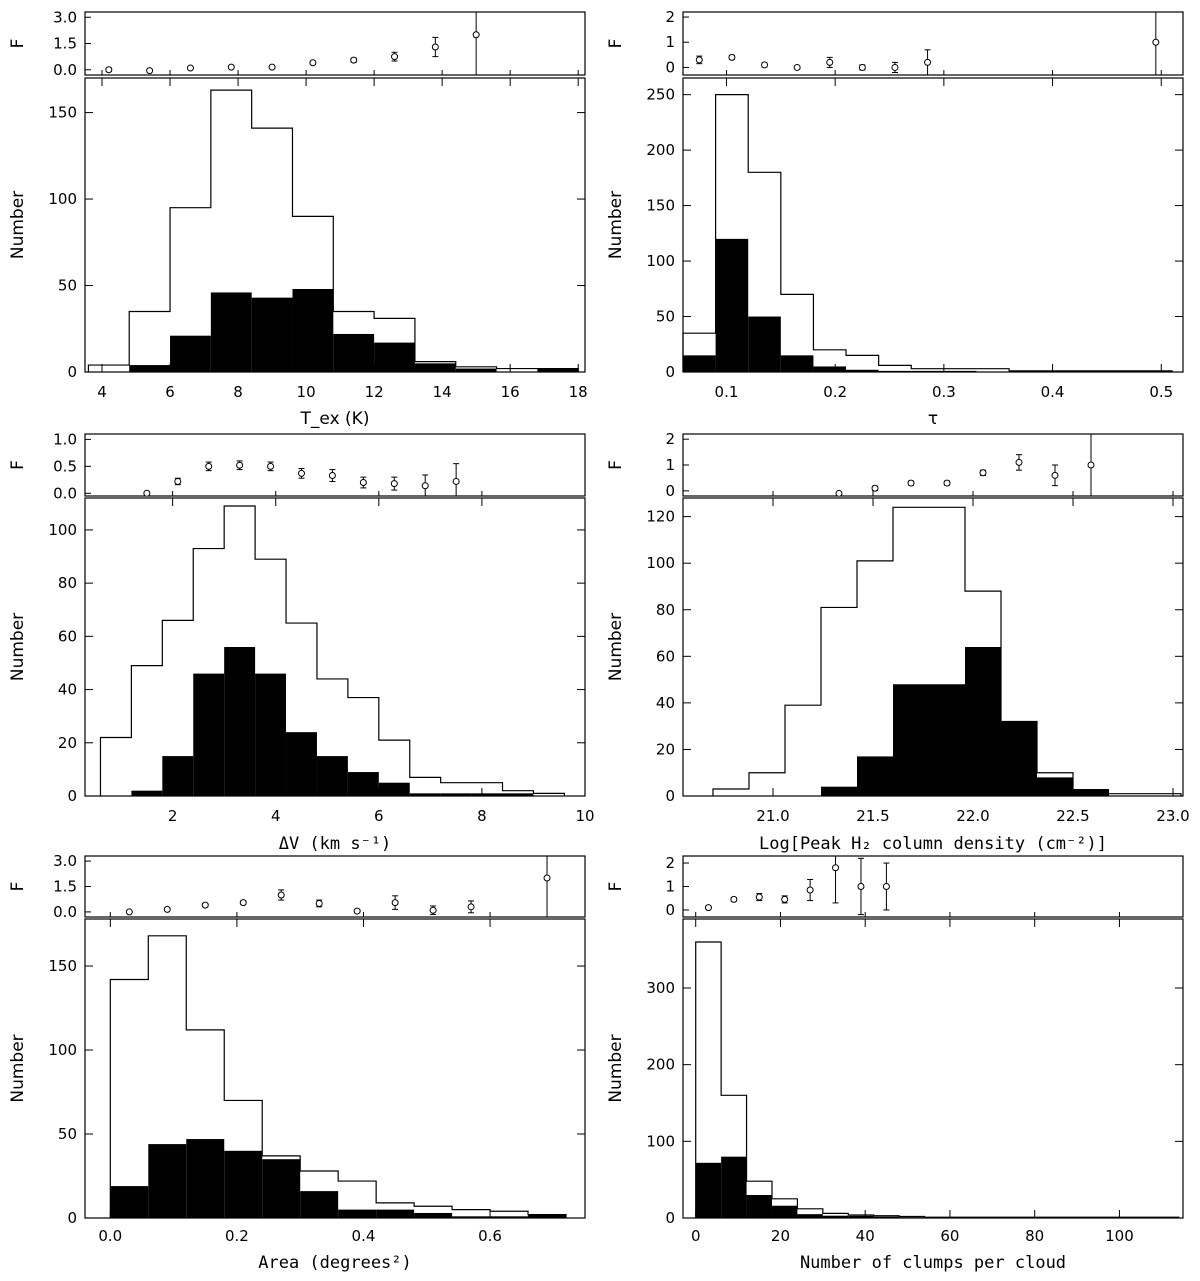 This screenshot has width=1200, height=1281. Describe the element at coordinates (696, 1236) in the screenshot. I see `x-tick-label: 0` at that location.